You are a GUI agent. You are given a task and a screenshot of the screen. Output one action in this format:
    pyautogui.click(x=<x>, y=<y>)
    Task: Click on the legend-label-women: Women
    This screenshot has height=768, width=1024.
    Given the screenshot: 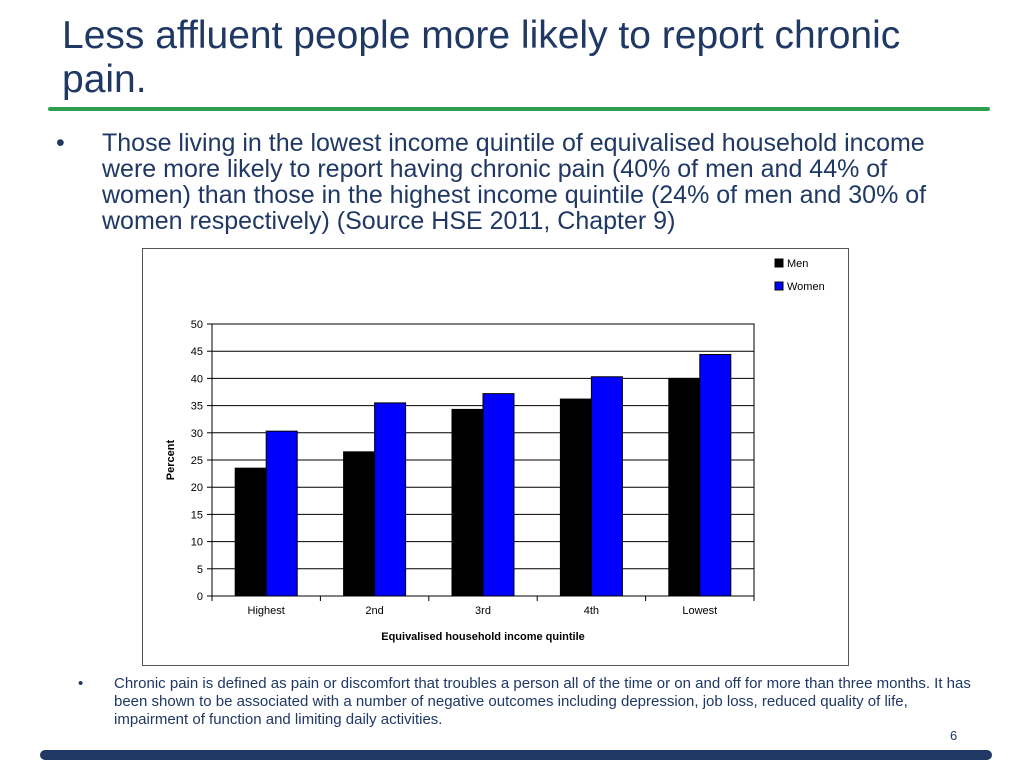 What is the action you would take?
    pyautogui.click(x=806, y=287)
    